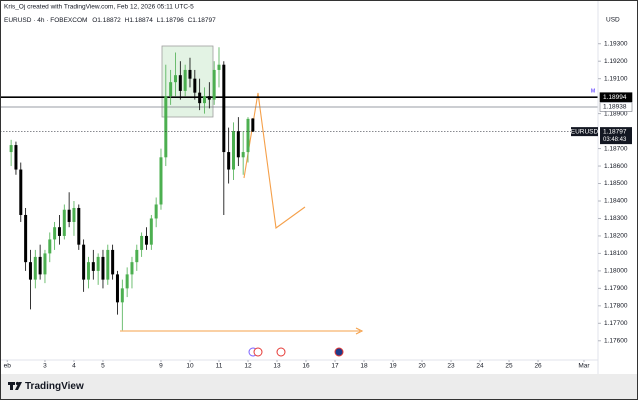  I want to click on last-symbol: EURUSD, so click(585, 131).